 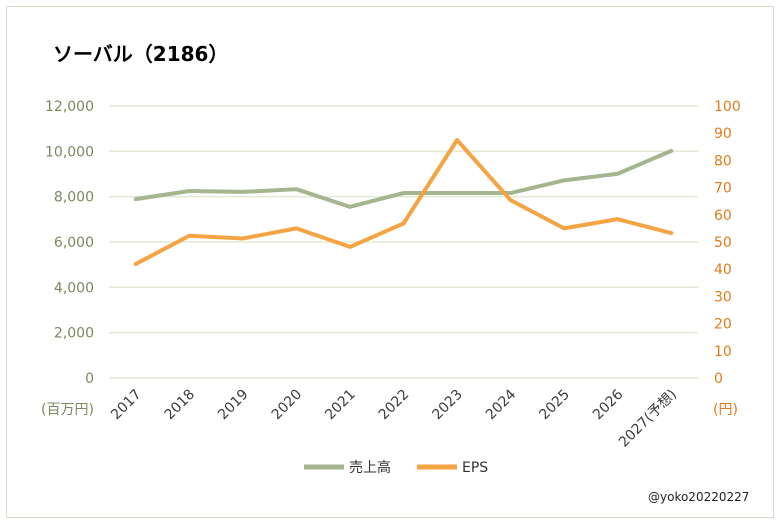 I want to click on x-tick-label: 2018, so click(x=180, y=405).